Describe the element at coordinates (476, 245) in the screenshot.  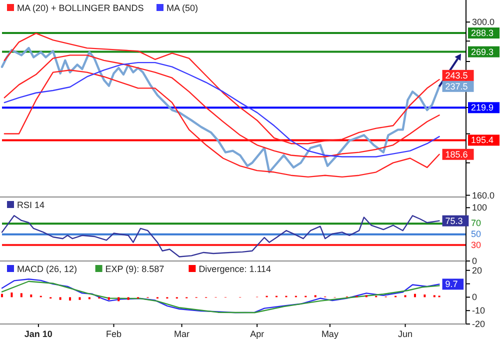
I see `ref-line-label: 30` at that location.